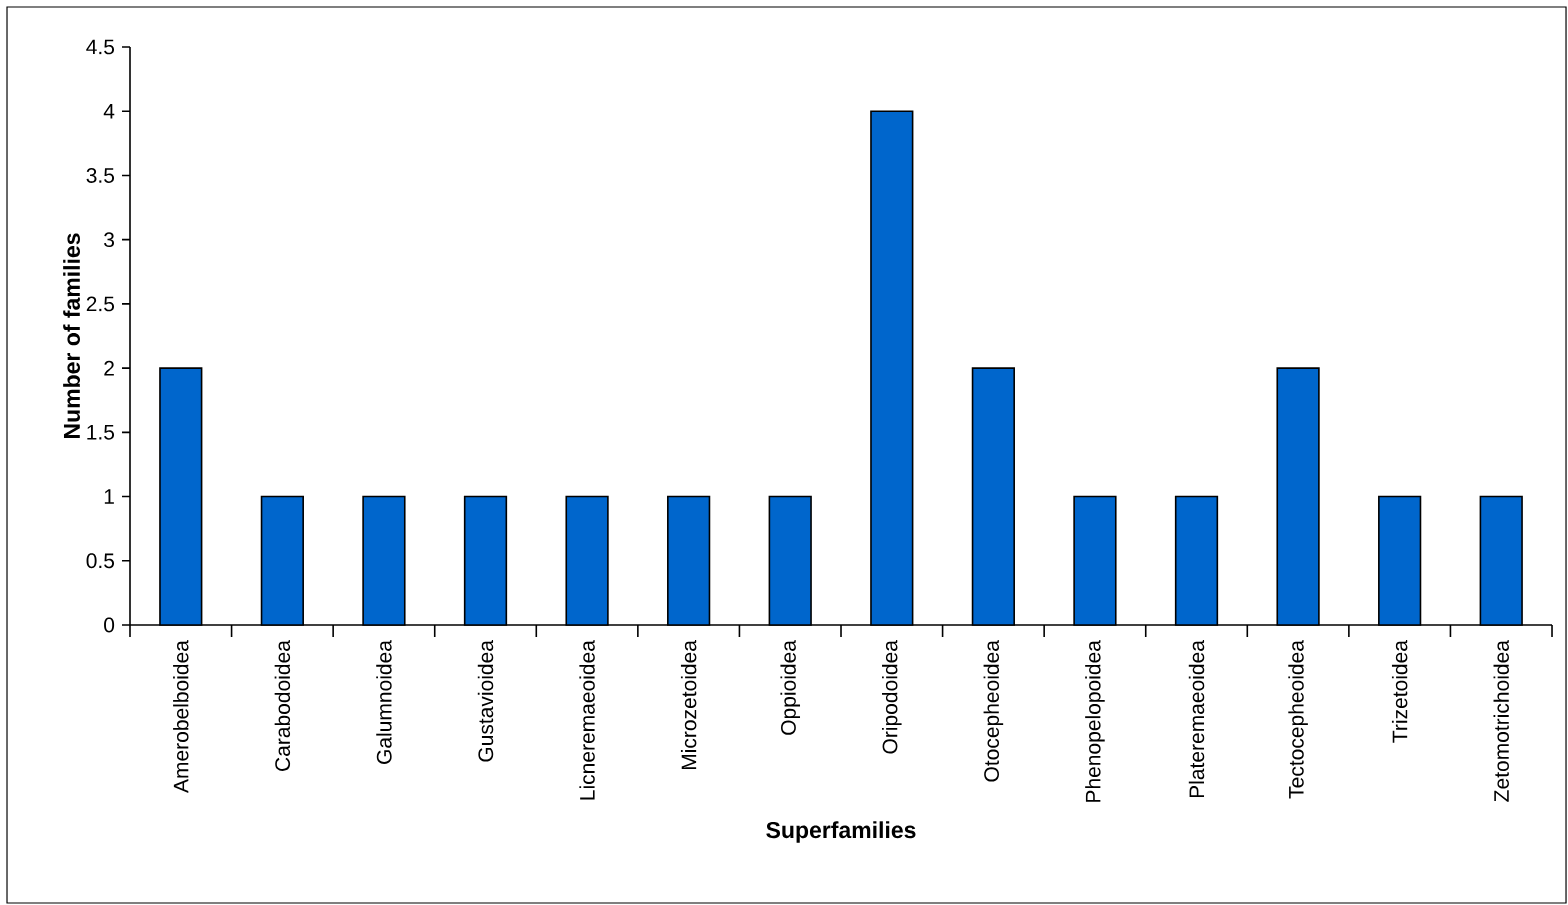  What do you see at coordinates (72, 335) in the screenshot?
I see `y-axis-title: Number of families` at bounding box center [72, 335].